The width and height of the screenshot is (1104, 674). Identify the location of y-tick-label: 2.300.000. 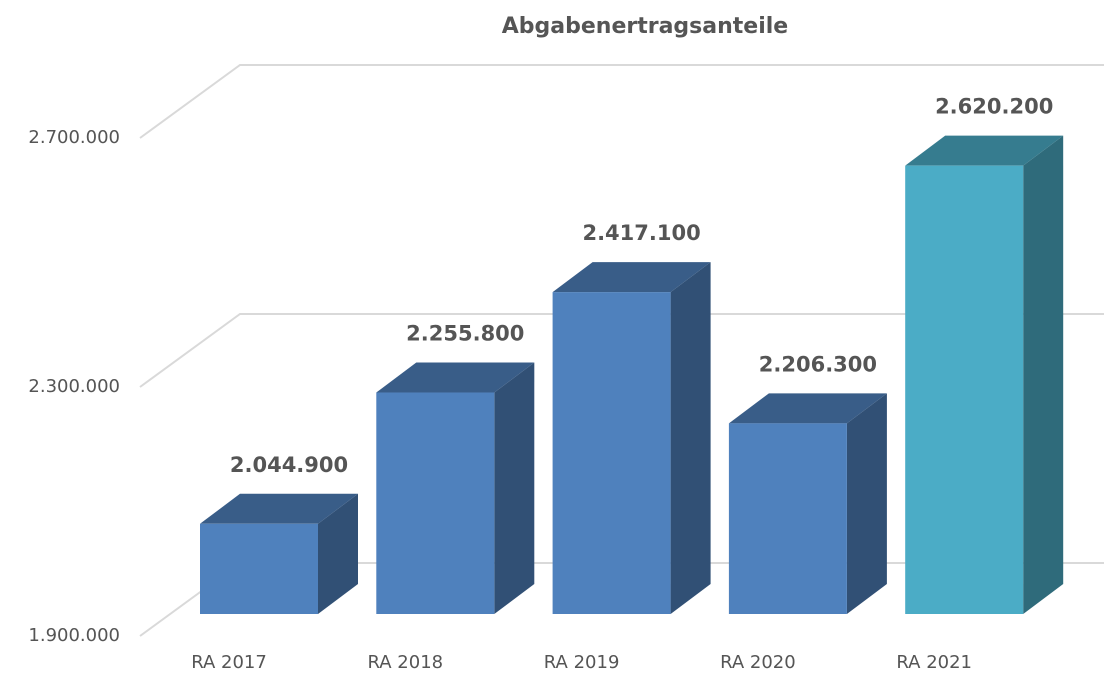
(74, 386).